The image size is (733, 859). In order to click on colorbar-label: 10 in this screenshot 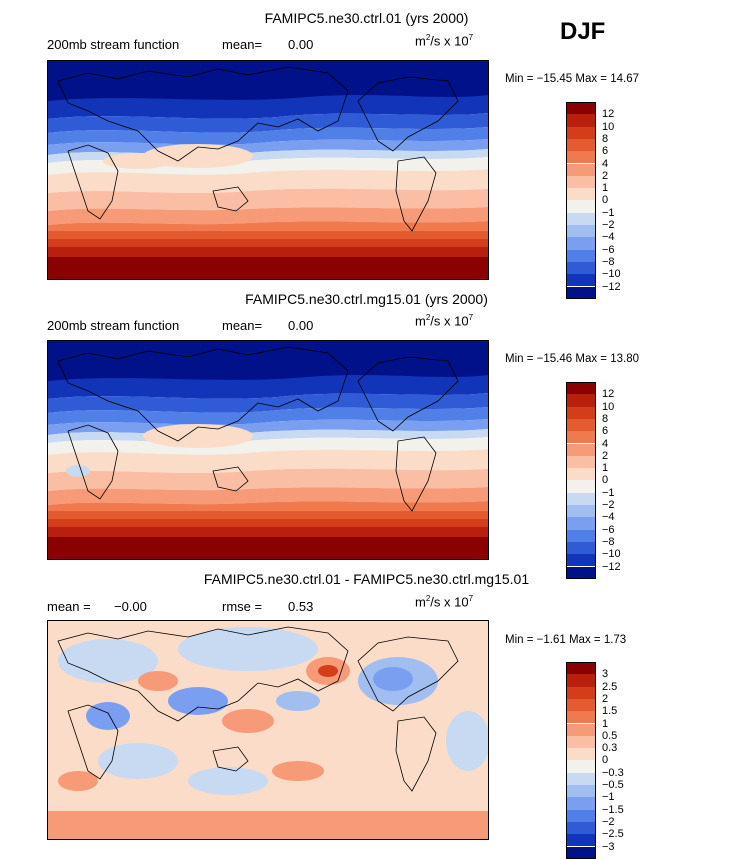, I will do `click(608, 406)`.